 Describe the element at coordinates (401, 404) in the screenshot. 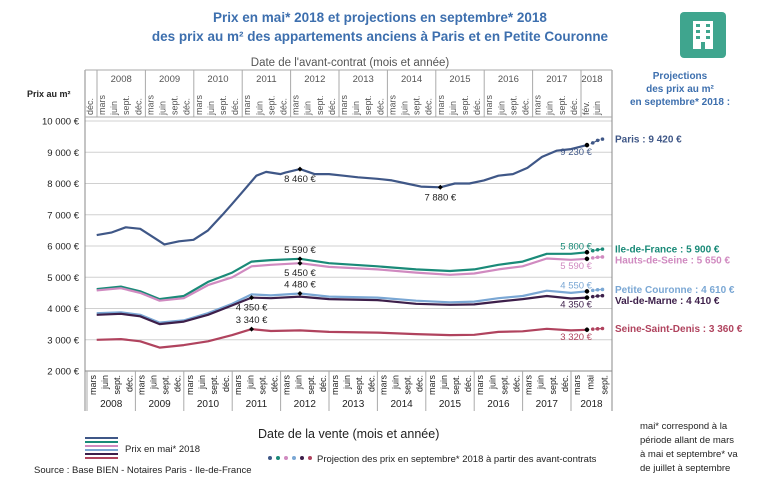

I see `x-tick-label: 2014` at that location.